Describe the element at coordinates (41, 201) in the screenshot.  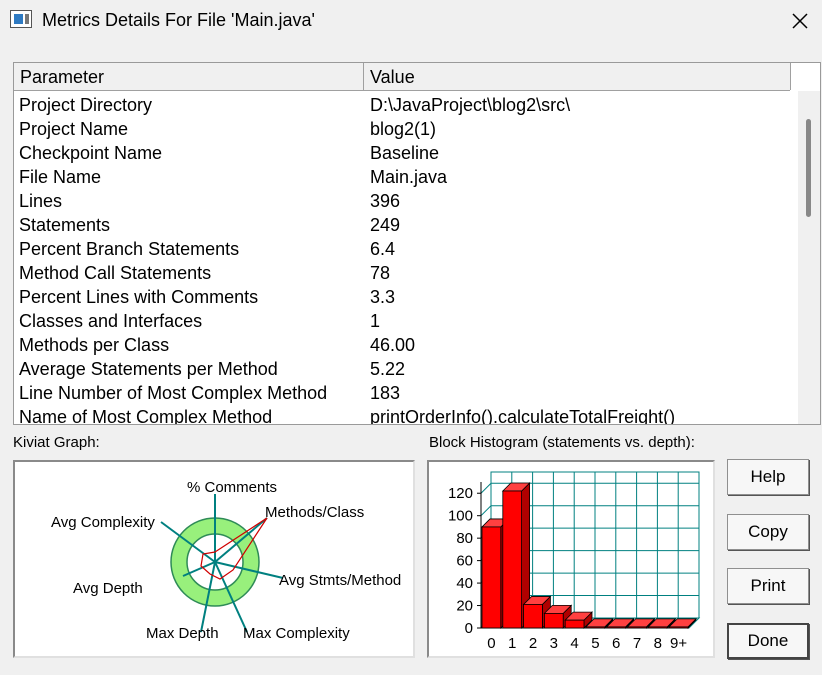
I see `cell-parameter: Lines` at that location.